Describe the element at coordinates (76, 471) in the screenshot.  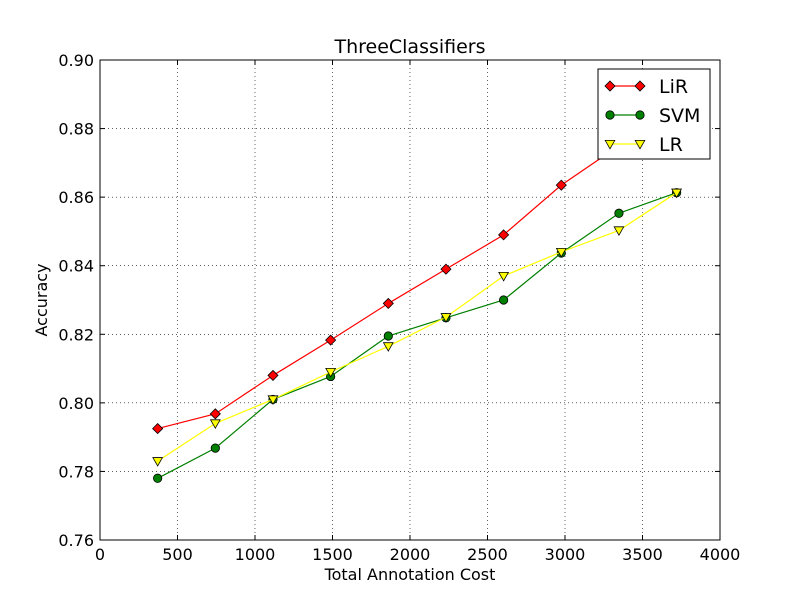
I see `y-tick-label: 0.78` at that location.